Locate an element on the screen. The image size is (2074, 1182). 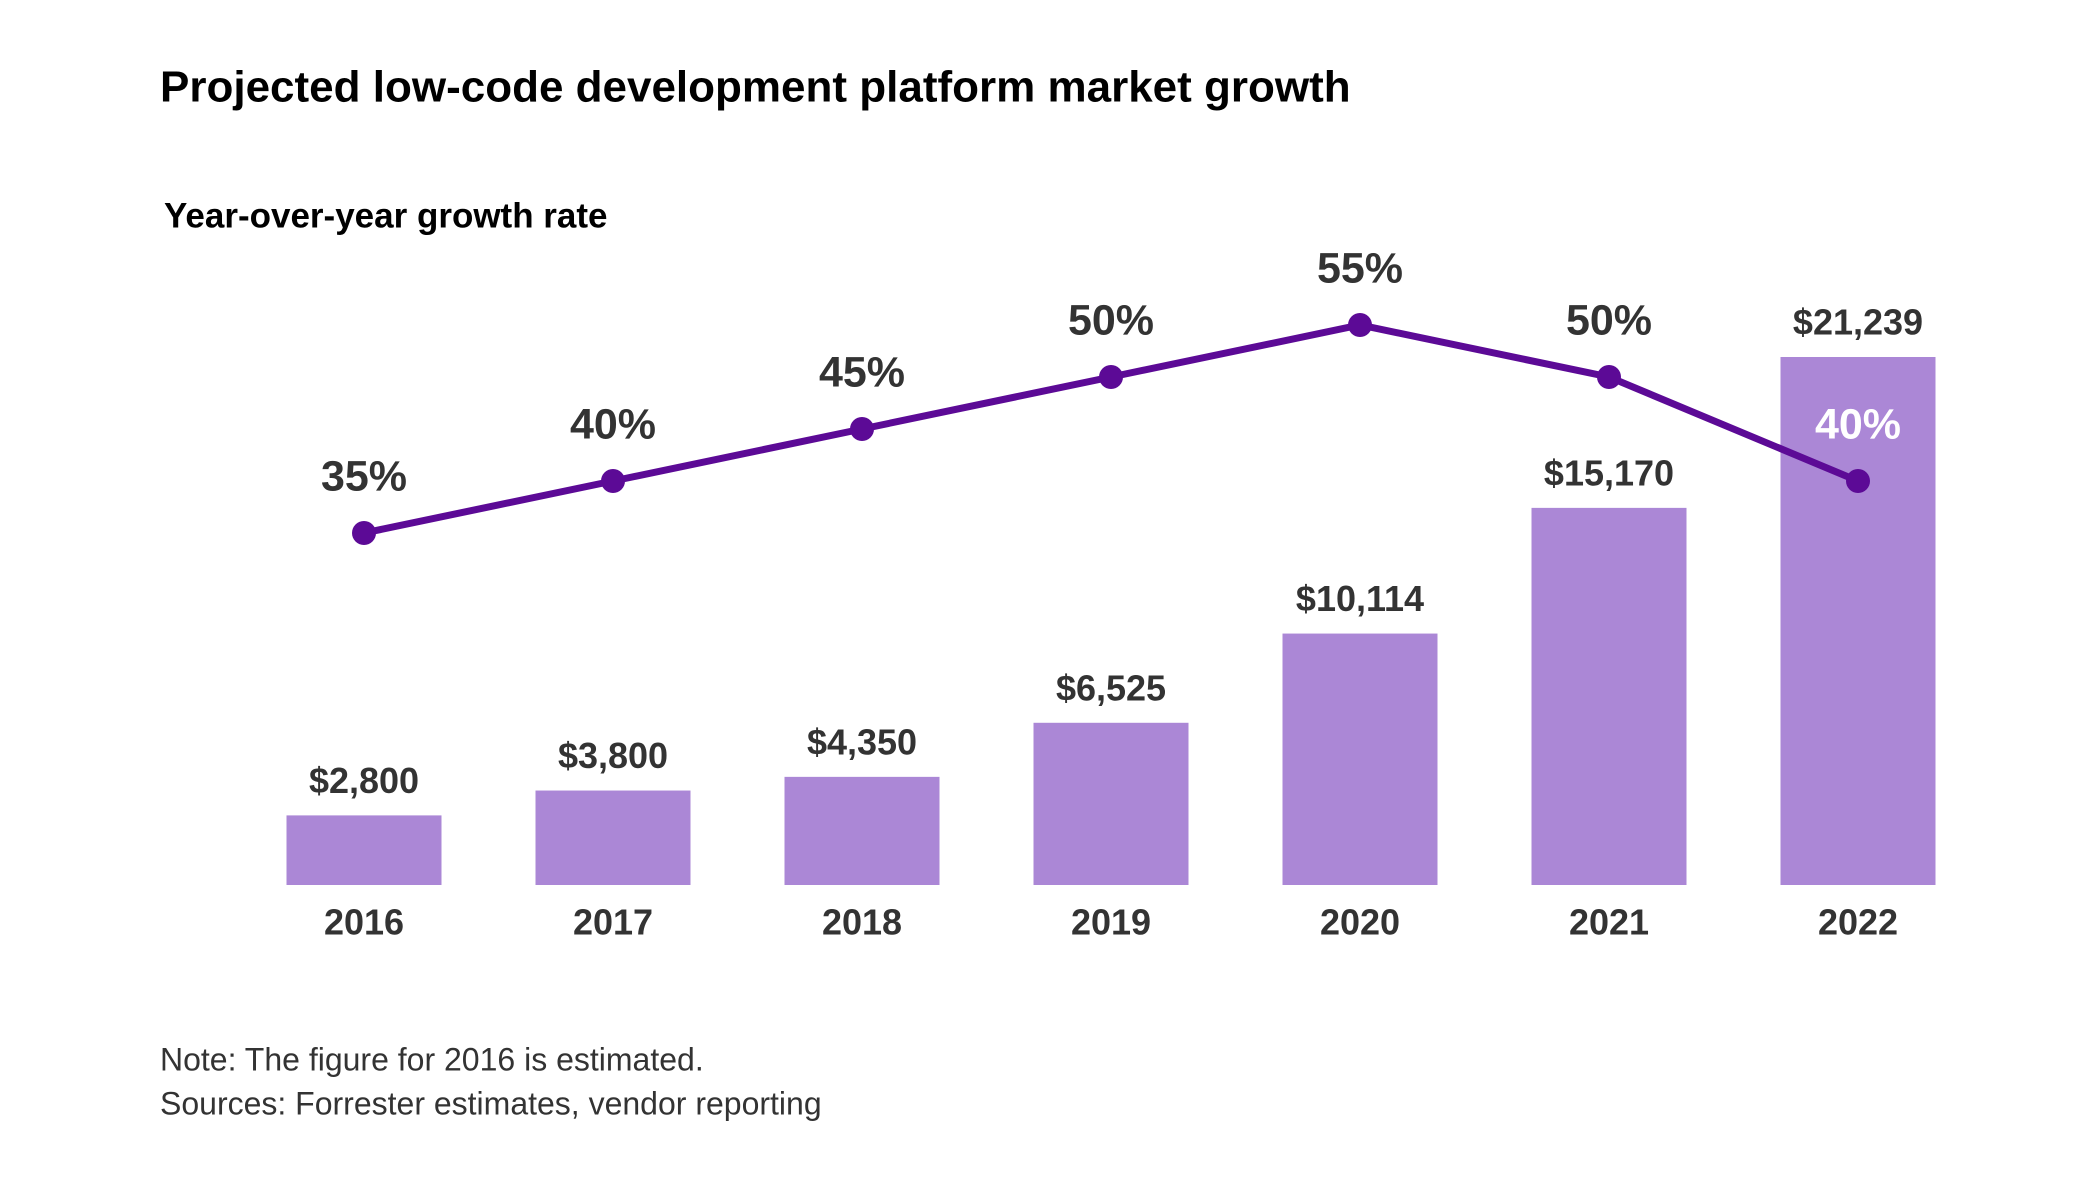
bar-label: $15,170 is located at coordinates (1609, 472).